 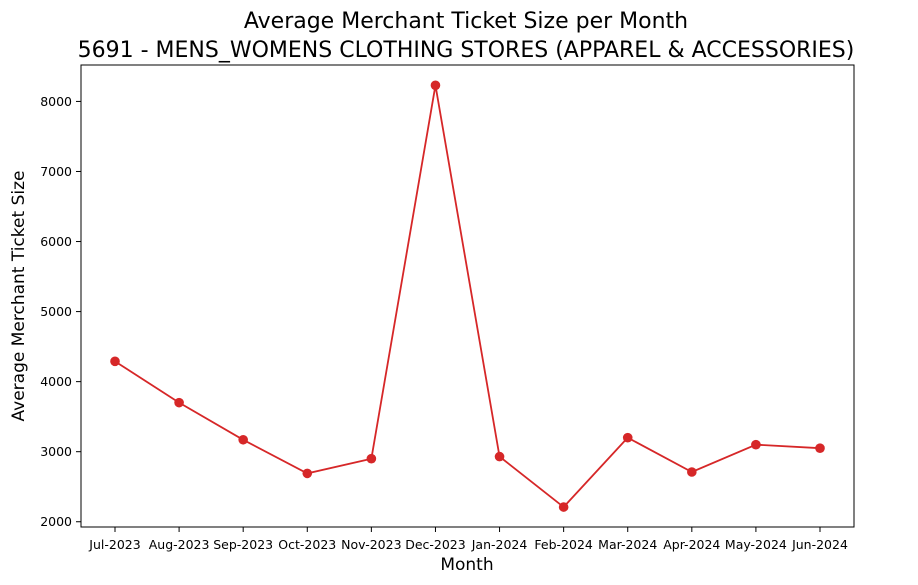 I want to click on x-tick-label: Jul-2023, so click(x=114, y=544).